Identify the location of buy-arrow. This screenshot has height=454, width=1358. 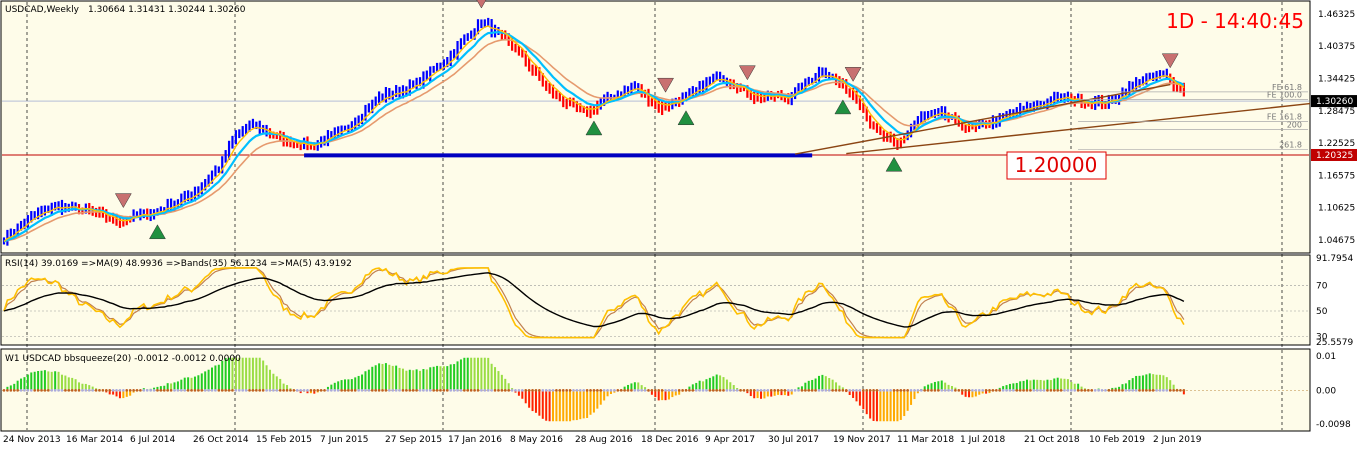
(843, 107).